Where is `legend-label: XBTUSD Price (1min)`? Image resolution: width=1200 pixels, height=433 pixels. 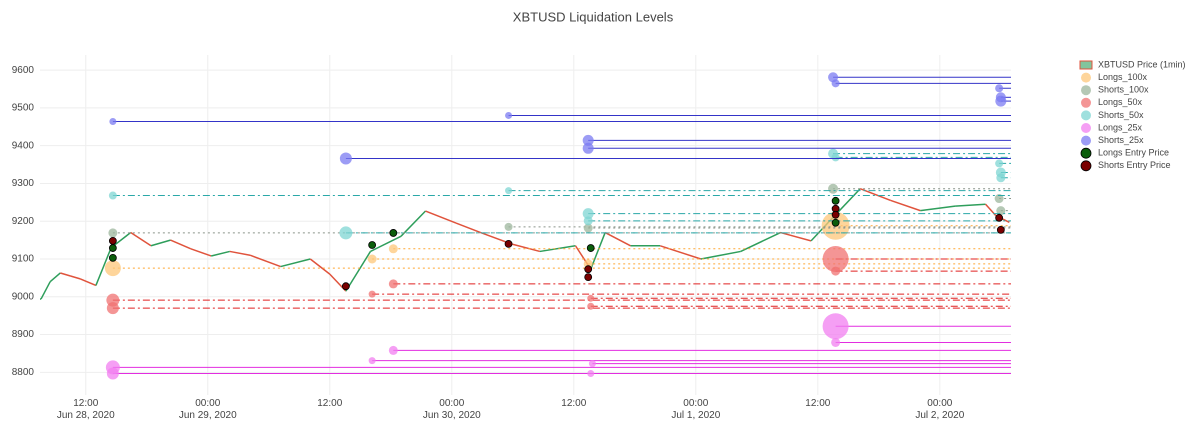 legend-label: XBTUSD Price (1min) is located at coordinates (1142, 64).